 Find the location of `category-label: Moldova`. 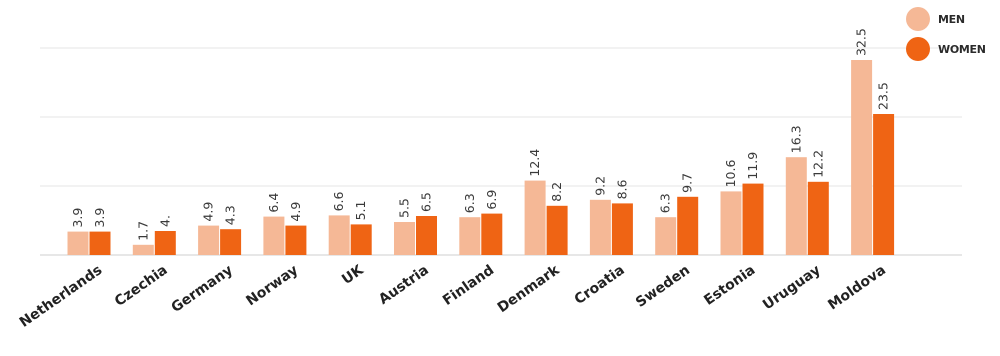

category-label: Moldova is located at coordinates (857, 287).